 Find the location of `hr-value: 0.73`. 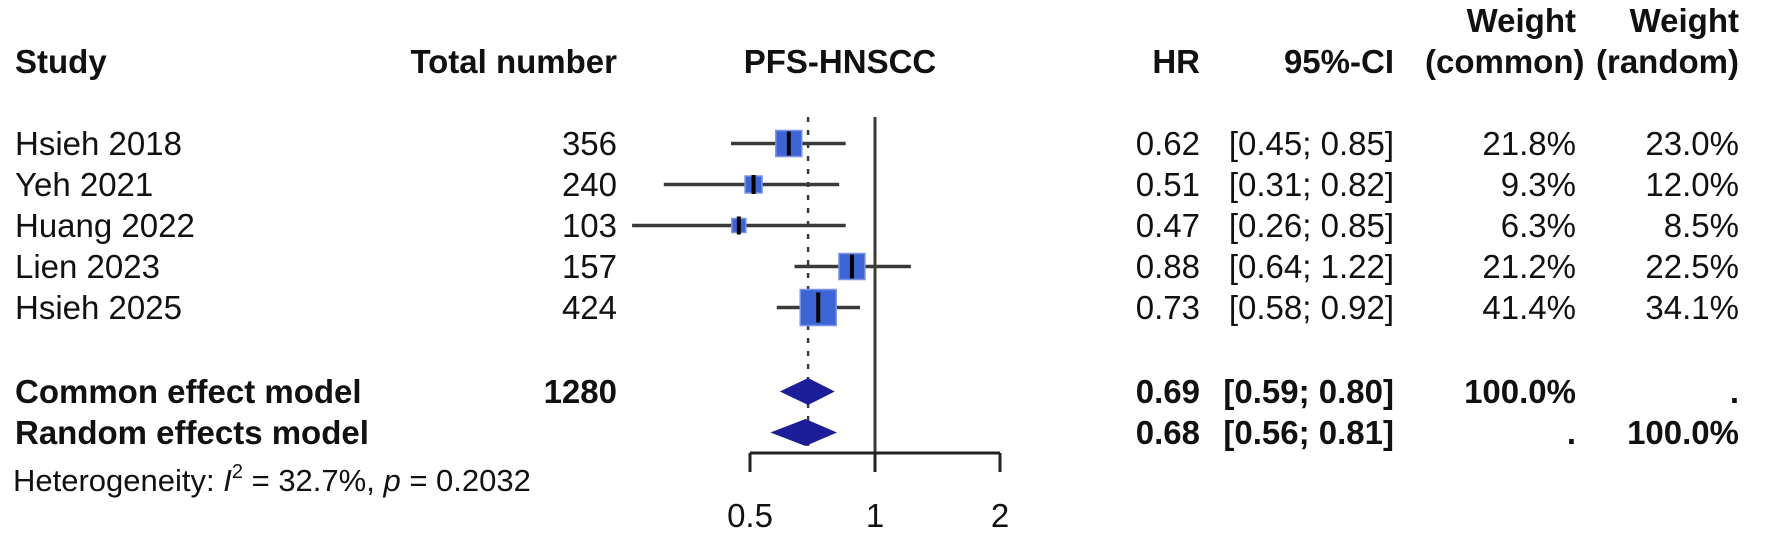

hr-value: 0.73 is located at coordinates (1167, 307).